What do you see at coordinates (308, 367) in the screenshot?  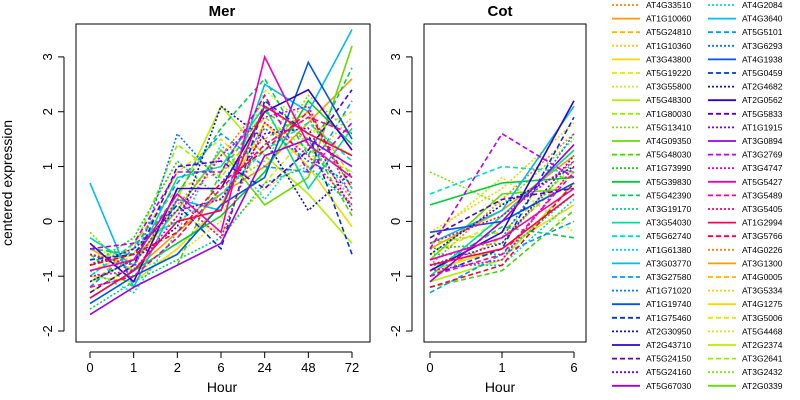 I see `x-tick-label-mer: 48` at bounding box center [308, 367].